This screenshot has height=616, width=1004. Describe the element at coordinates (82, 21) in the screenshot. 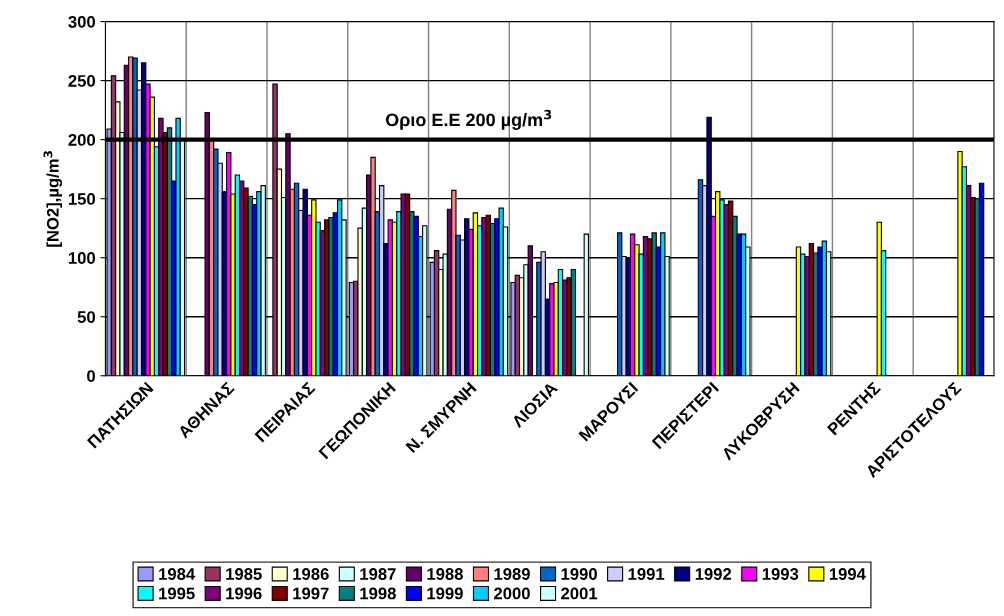

I see `y-tick-label: 300` at that location.